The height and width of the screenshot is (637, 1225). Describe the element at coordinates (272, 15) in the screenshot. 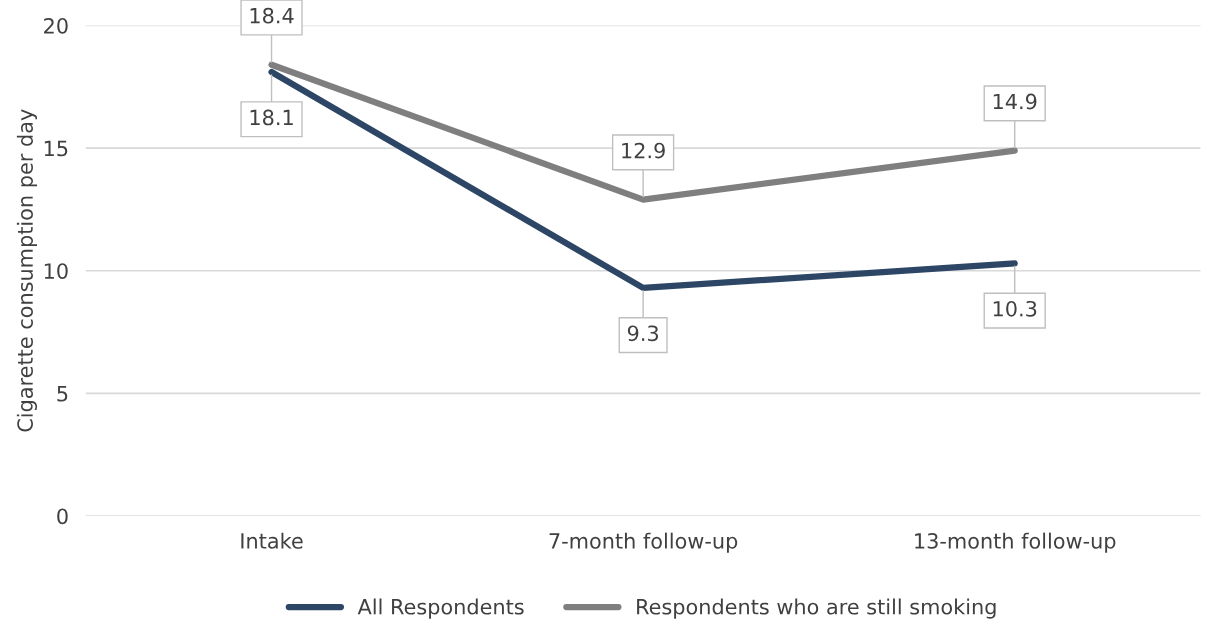

I see `data-label: 18.4` at that location.